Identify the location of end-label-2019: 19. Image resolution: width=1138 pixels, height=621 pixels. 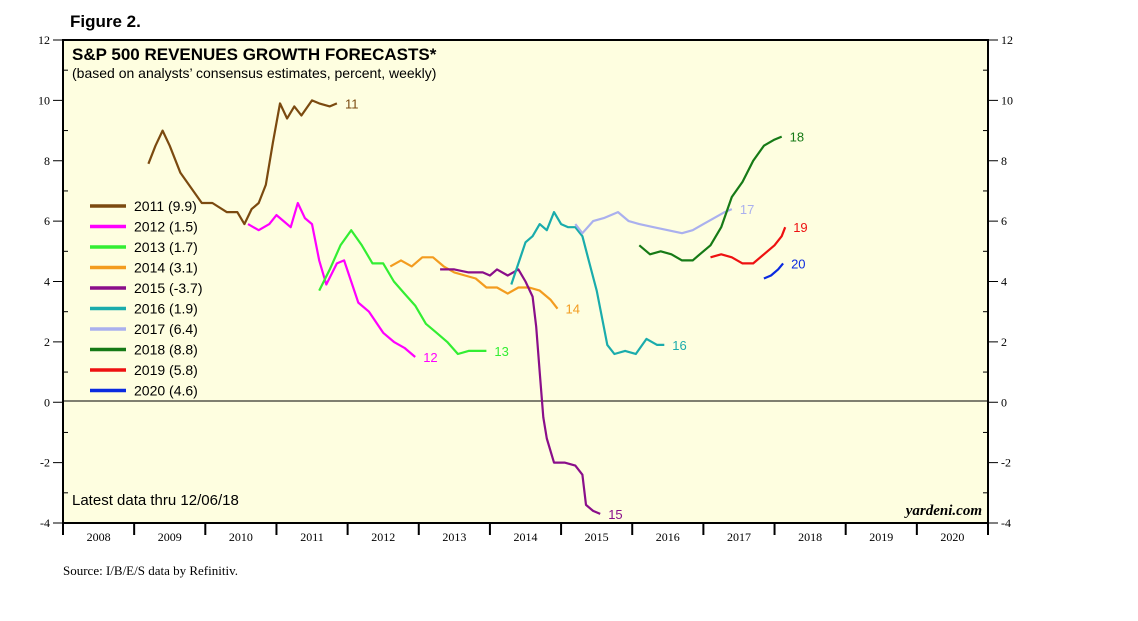
(800, 227).